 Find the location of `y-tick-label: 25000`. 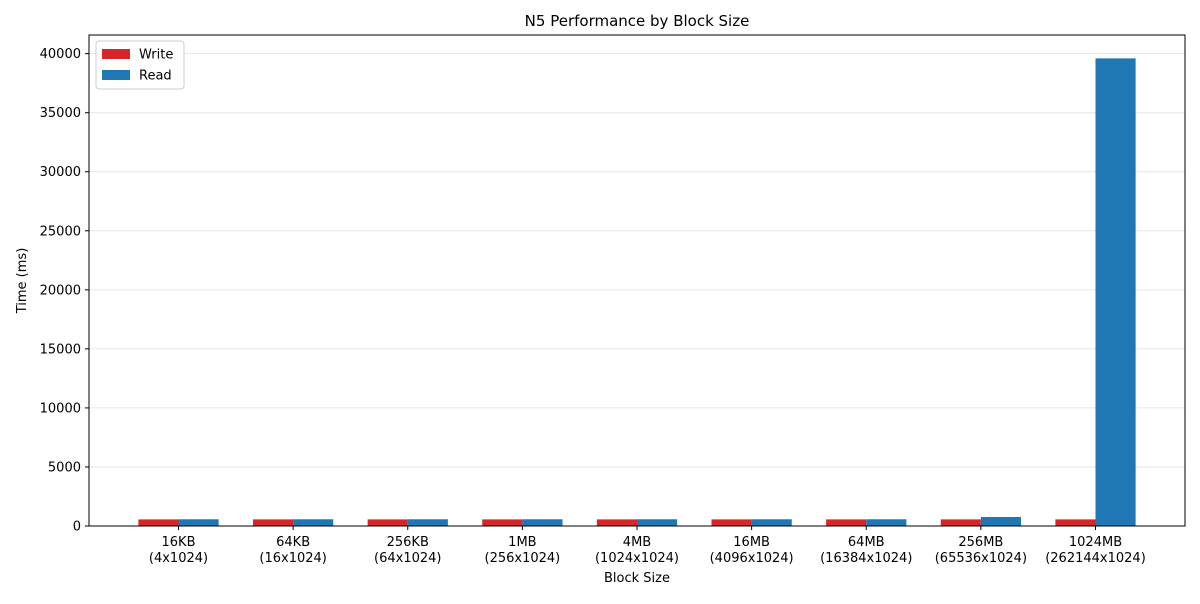

y-tick-label: 25000 is located at coordinates (60, 231).